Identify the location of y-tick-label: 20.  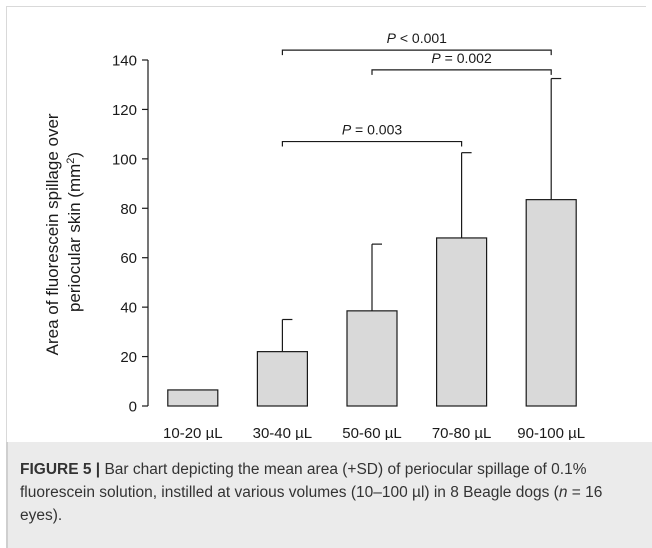
(128, 357).